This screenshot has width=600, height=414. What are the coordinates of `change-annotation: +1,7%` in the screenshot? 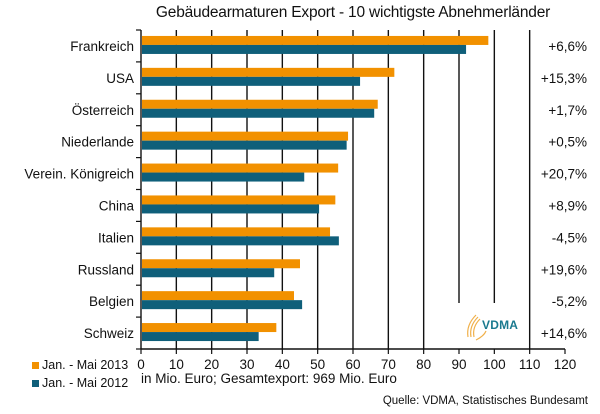 It's located at (567, 110).